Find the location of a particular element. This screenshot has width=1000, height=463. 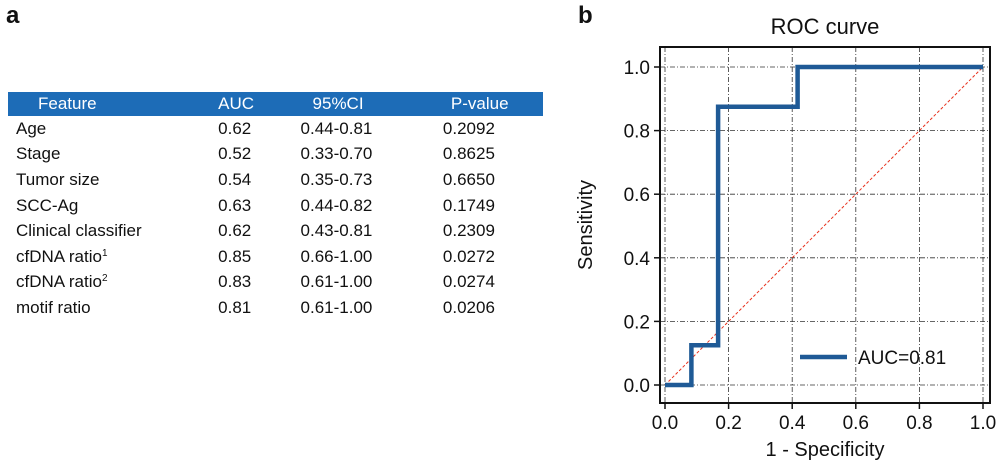

x-tick-label: 0.2 is located at coordinates (728, 423).